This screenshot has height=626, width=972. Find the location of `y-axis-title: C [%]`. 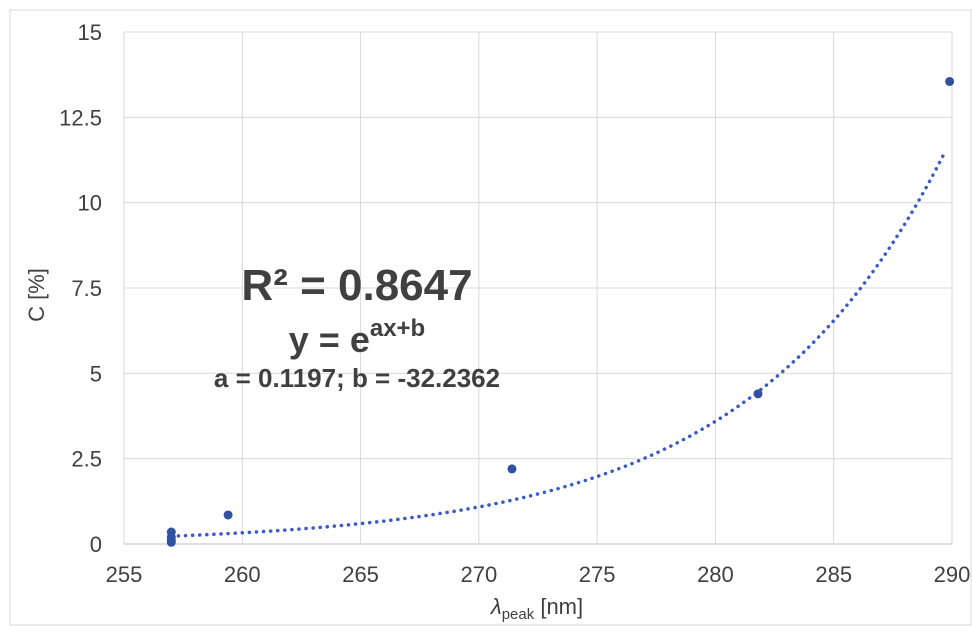

y-axis-title: C [%] is located at coordinates (36, 295).